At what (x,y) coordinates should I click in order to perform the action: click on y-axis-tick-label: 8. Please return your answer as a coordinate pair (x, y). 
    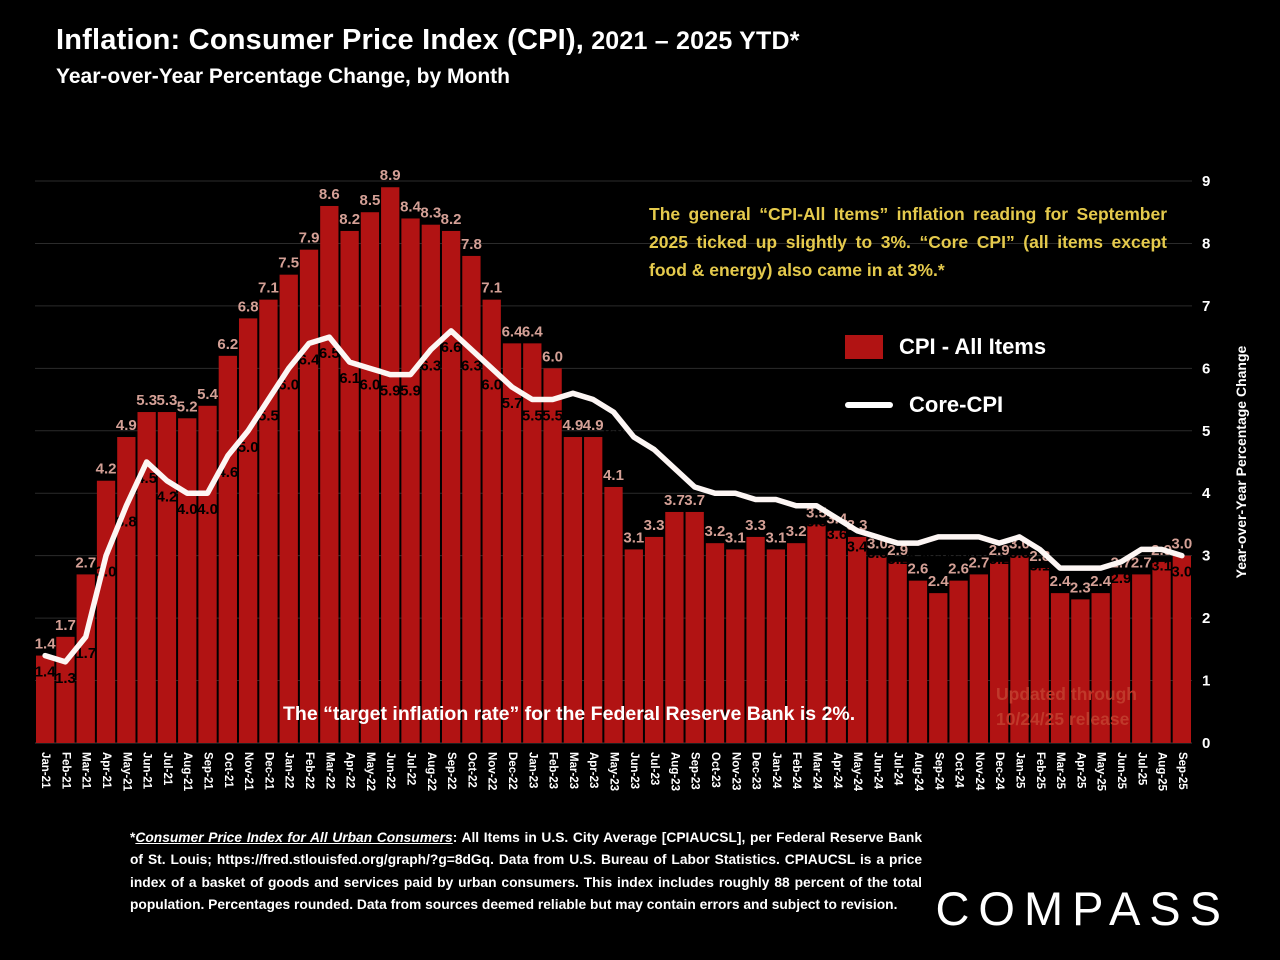
    Looking at the image, I should click on (1206, 243).